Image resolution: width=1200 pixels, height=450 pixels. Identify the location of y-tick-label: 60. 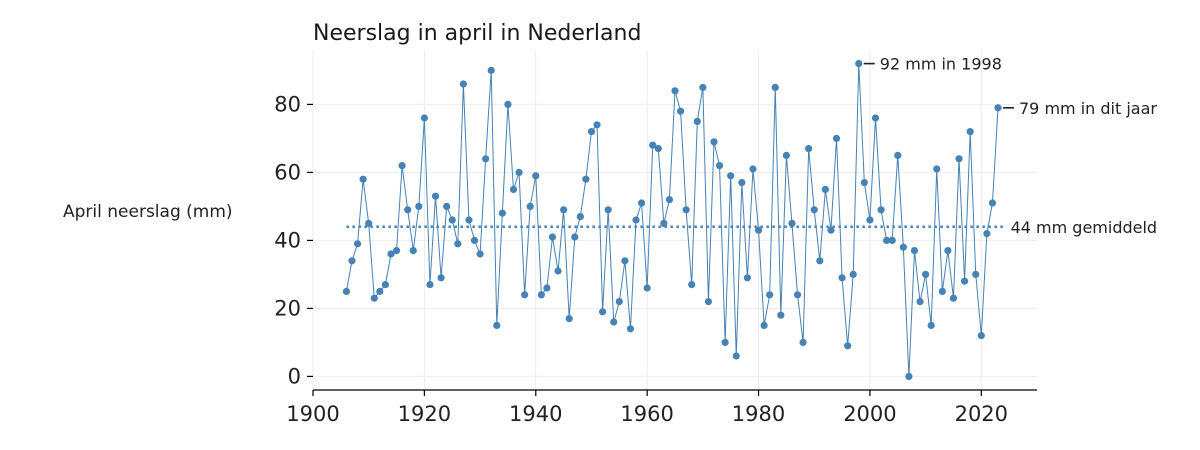
(287, 172).